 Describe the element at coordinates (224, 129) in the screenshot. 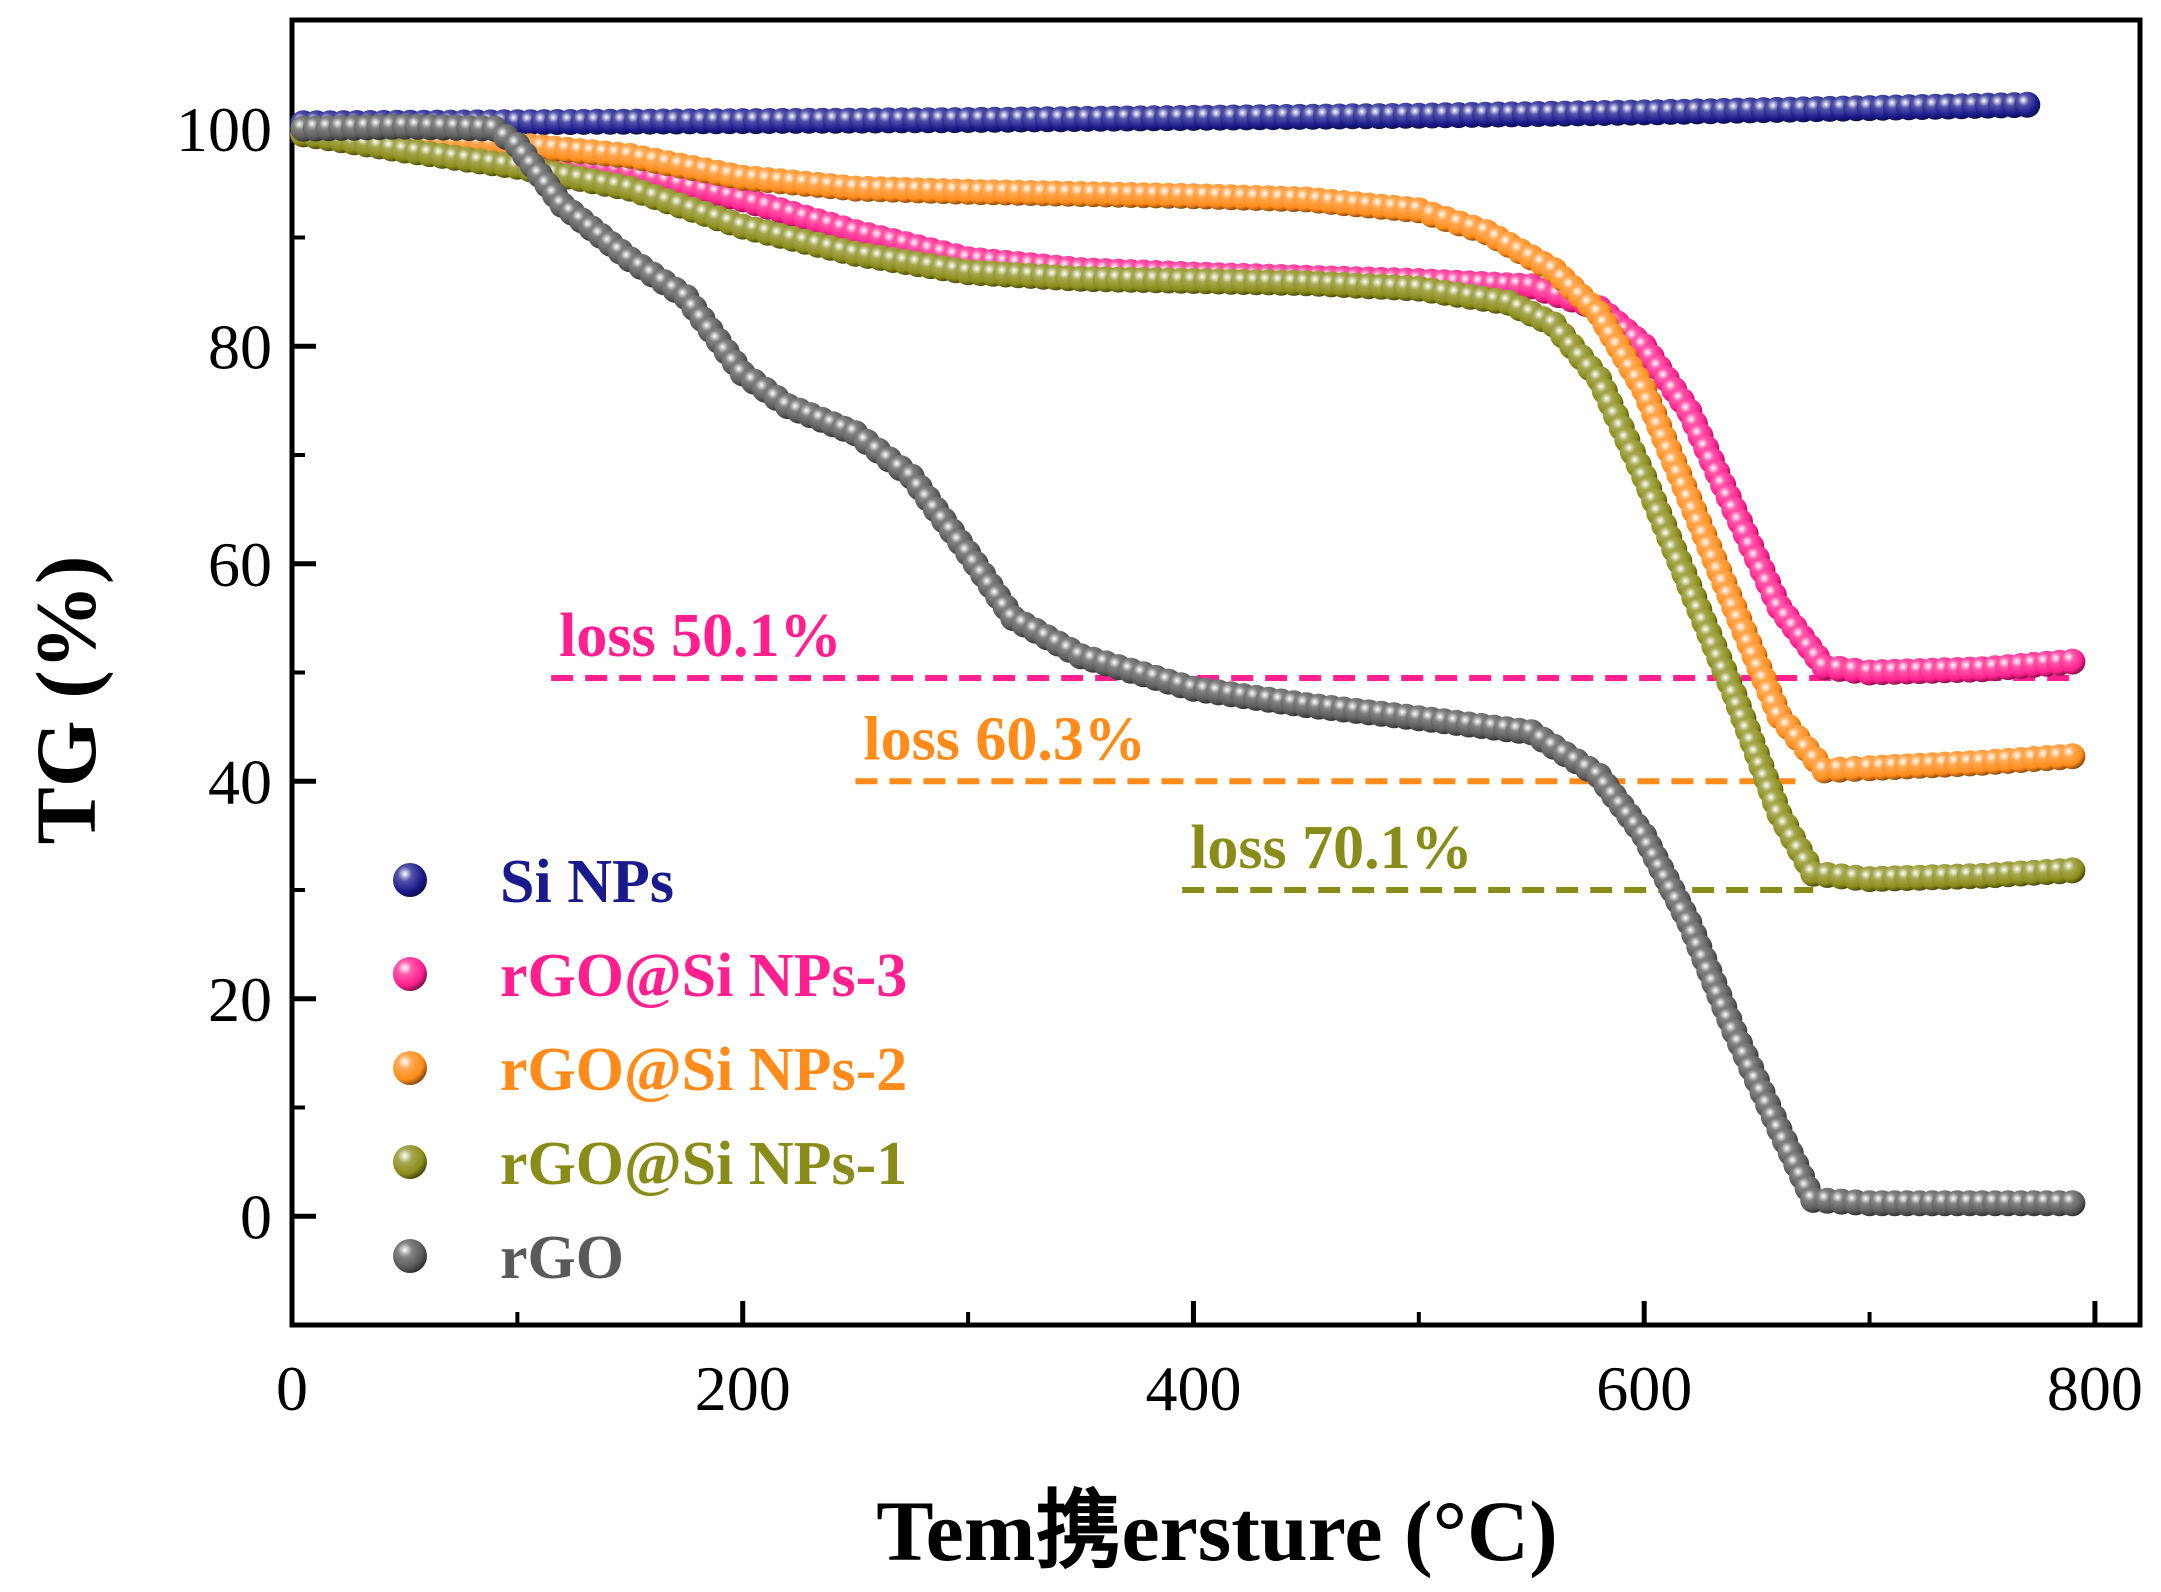

I see `y-tick-label: 100` at that location.